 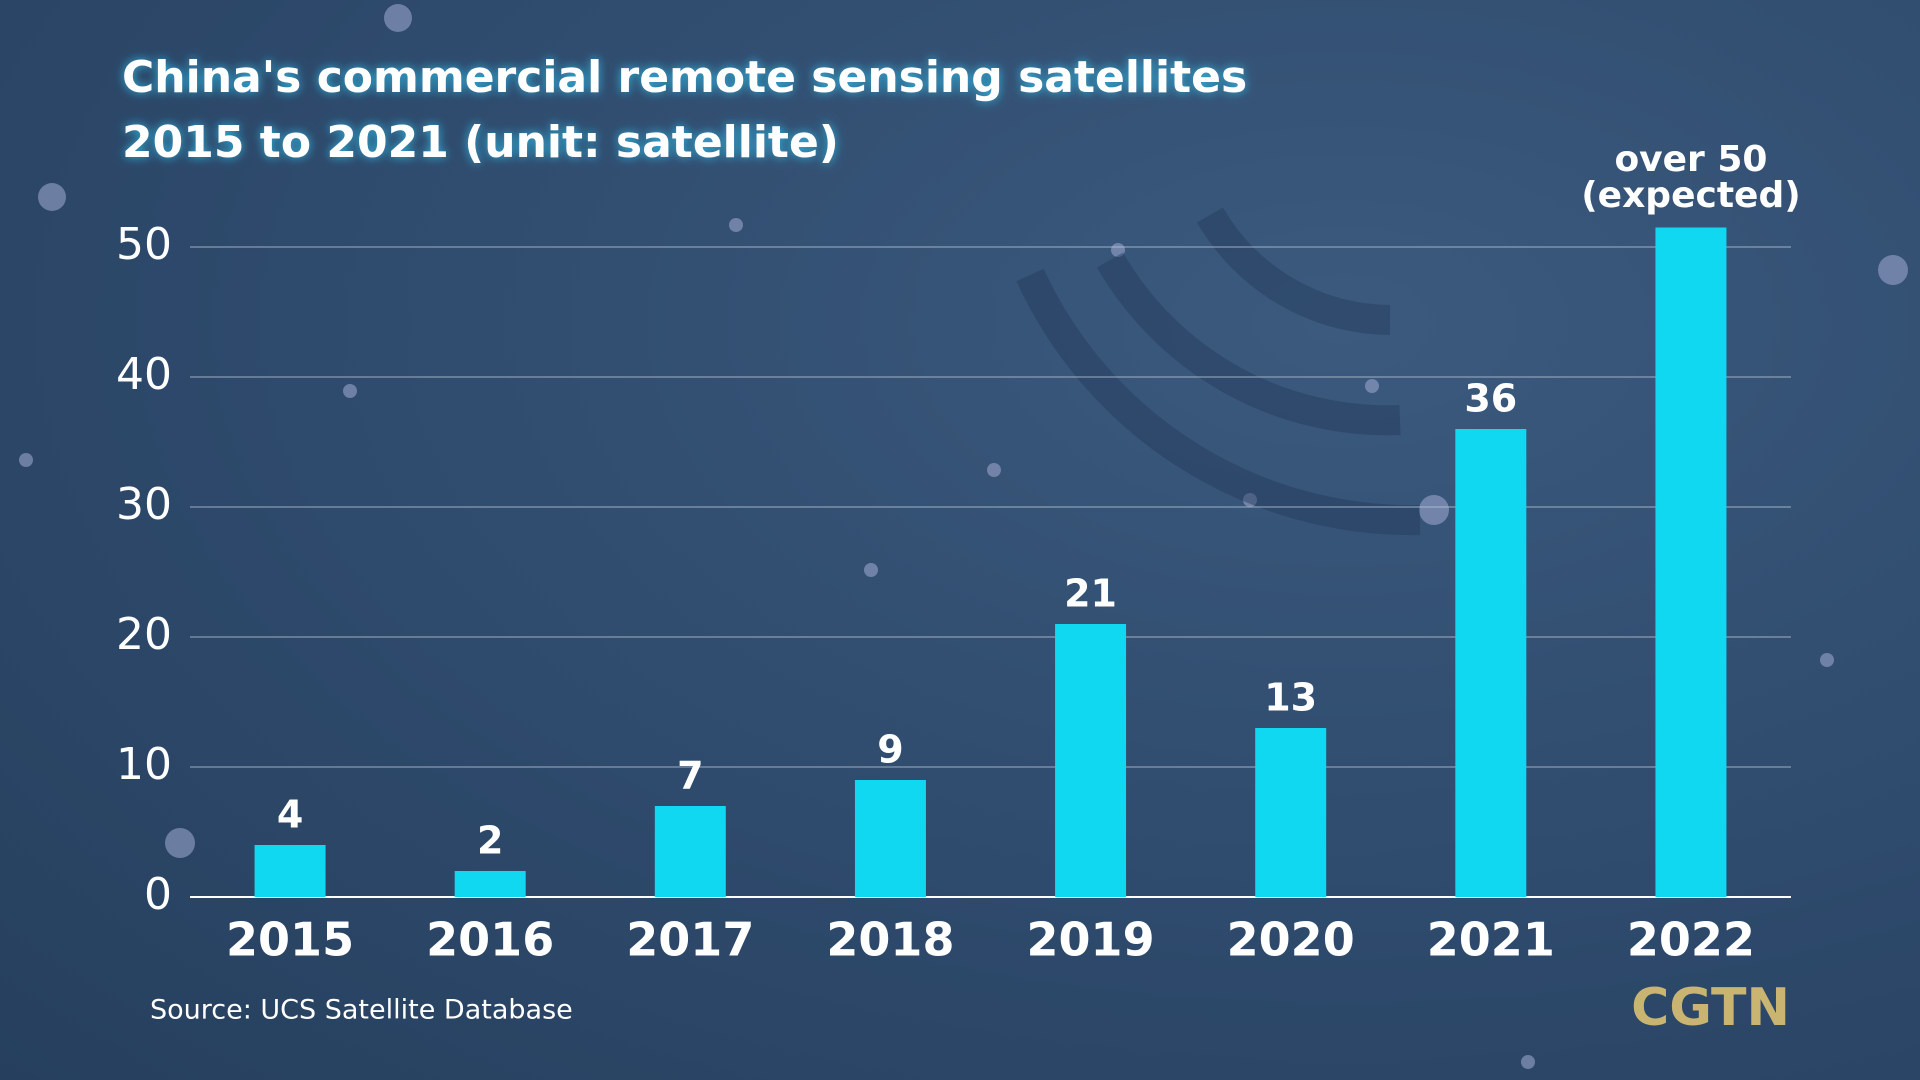 What do you see at coordinates (144, 764) in the screenshot?
I see `y-tick-label: 10` at bounding box center [144, 764].